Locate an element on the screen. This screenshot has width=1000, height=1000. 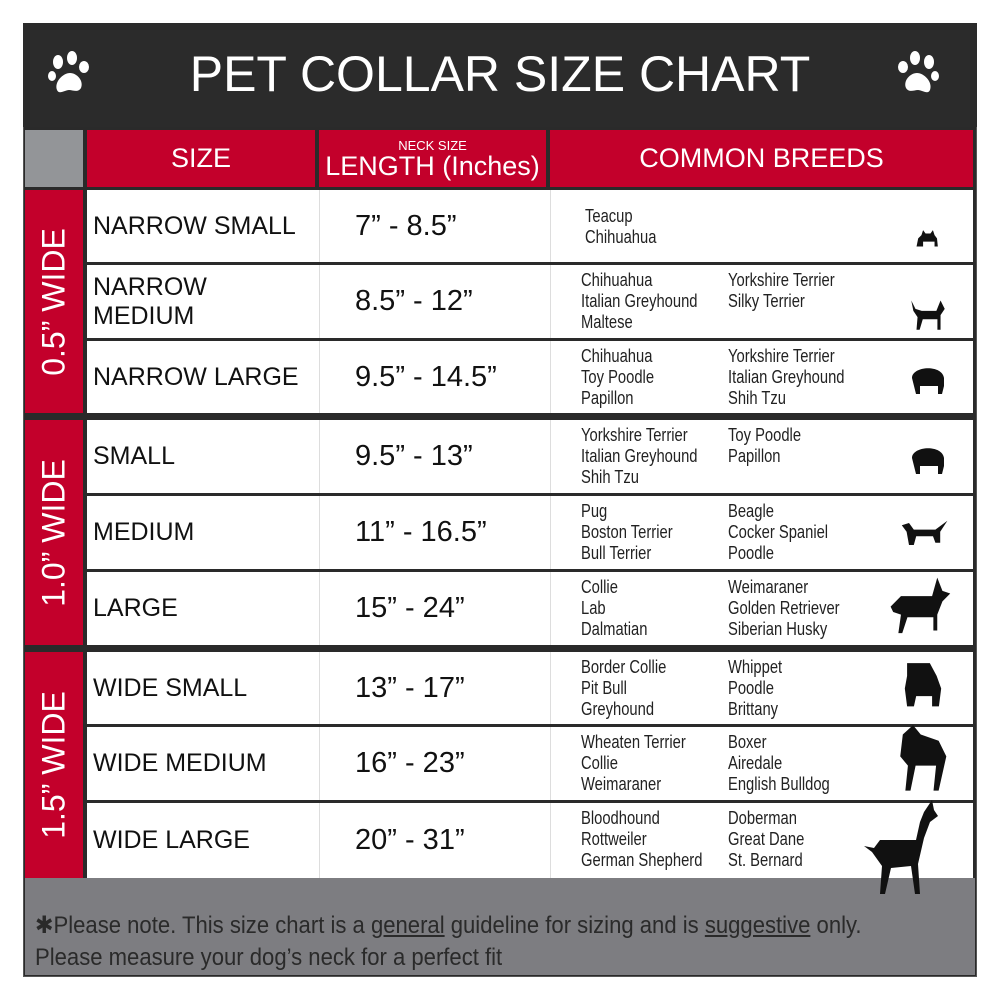
size-cell: SMALL is located at coordinates (201, 456).